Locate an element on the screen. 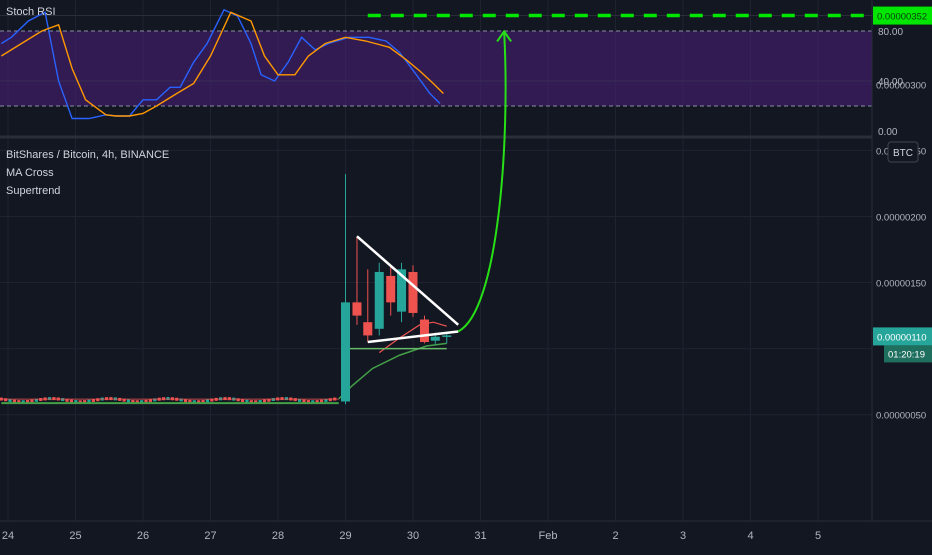  stoch-rsi-k-line is located at coordinates (220, 64).